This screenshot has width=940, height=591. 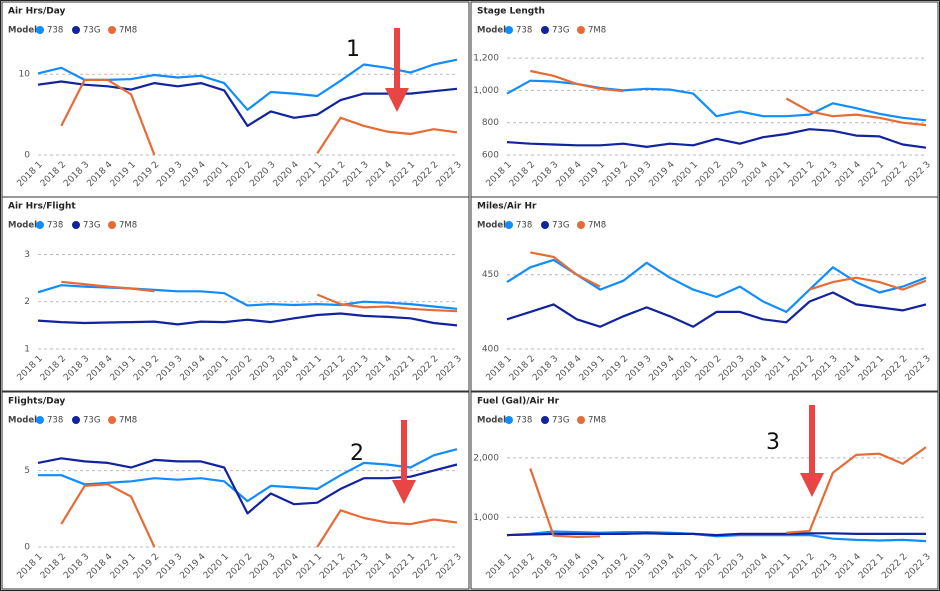 I want to click on y-tick-label: 400, so click(x=490, y=350).